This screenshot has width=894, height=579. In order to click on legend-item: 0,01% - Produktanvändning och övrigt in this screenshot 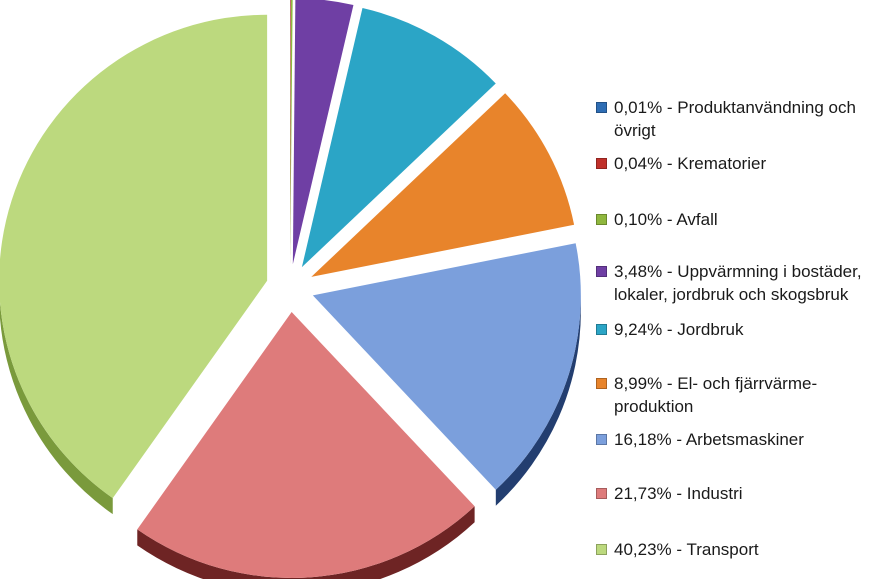, I will do `click(742, 119)`.